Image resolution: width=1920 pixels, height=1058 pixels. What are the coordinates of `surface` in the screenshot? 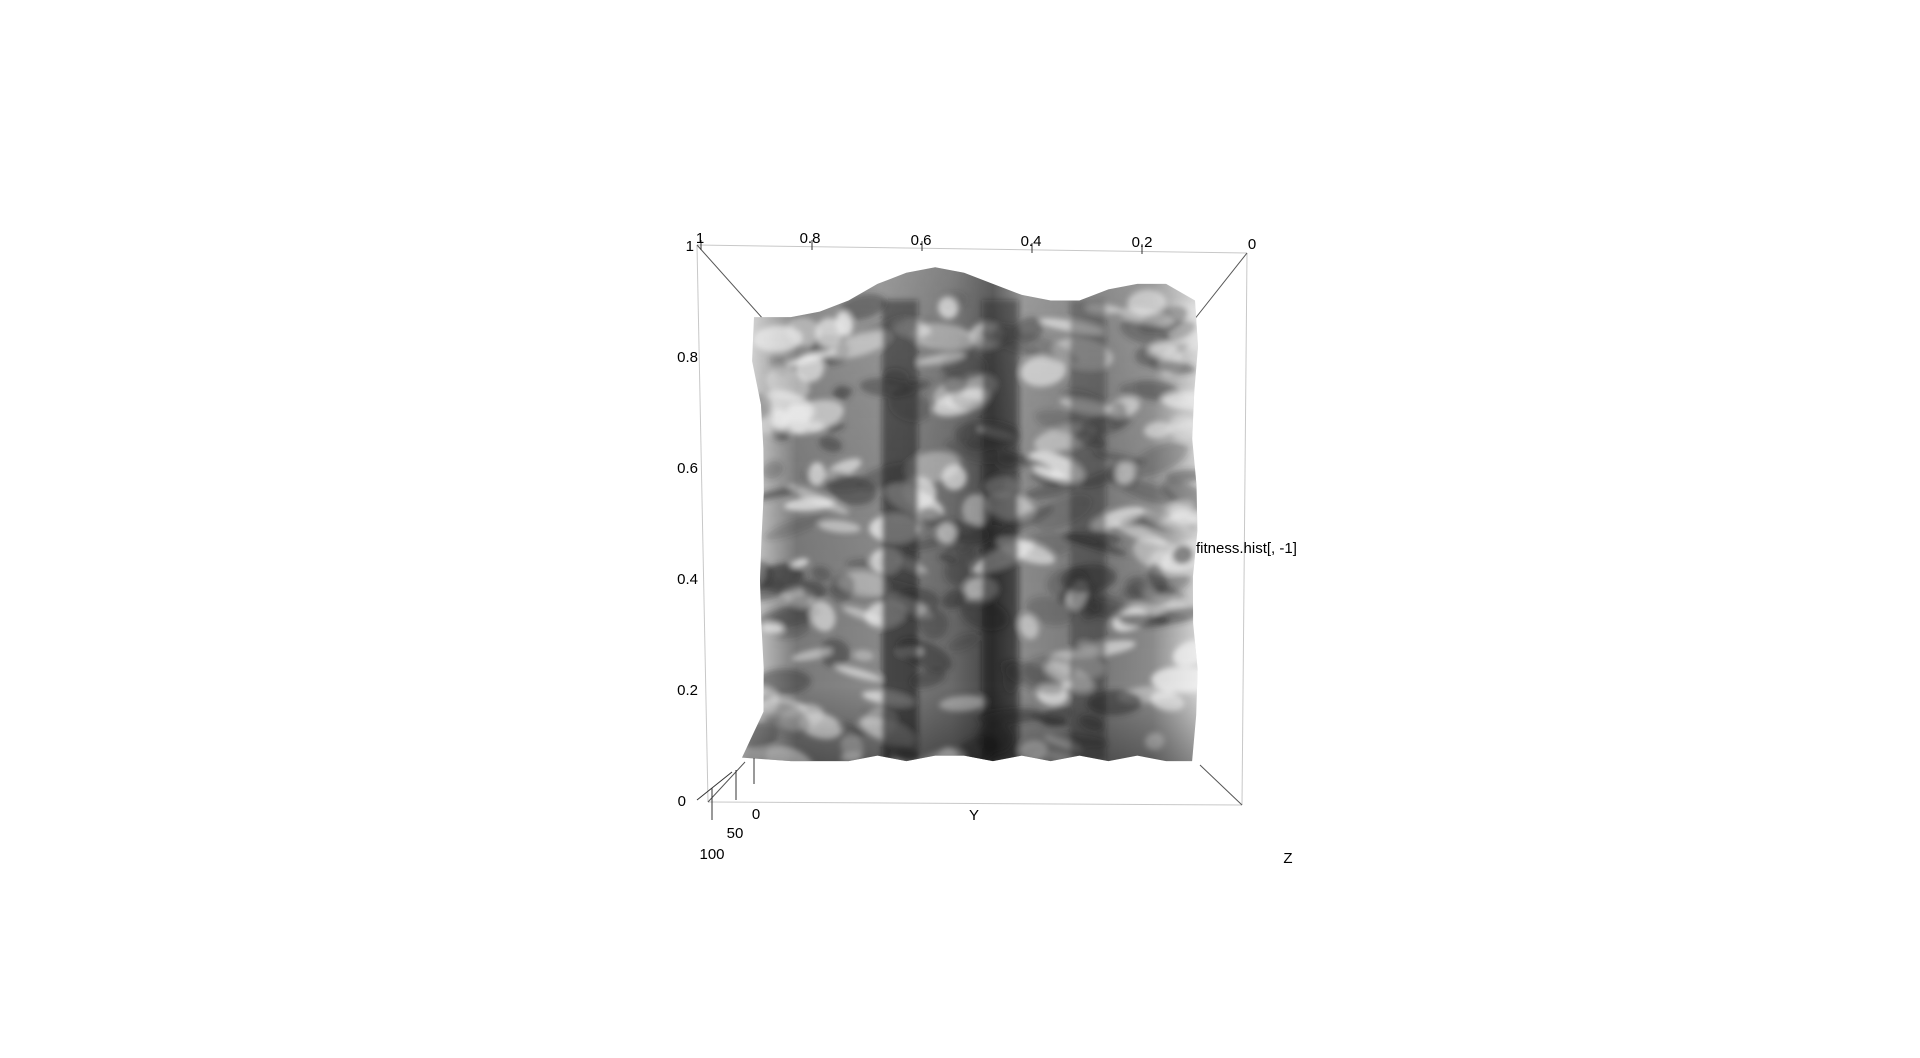 It's located at (970, 527).